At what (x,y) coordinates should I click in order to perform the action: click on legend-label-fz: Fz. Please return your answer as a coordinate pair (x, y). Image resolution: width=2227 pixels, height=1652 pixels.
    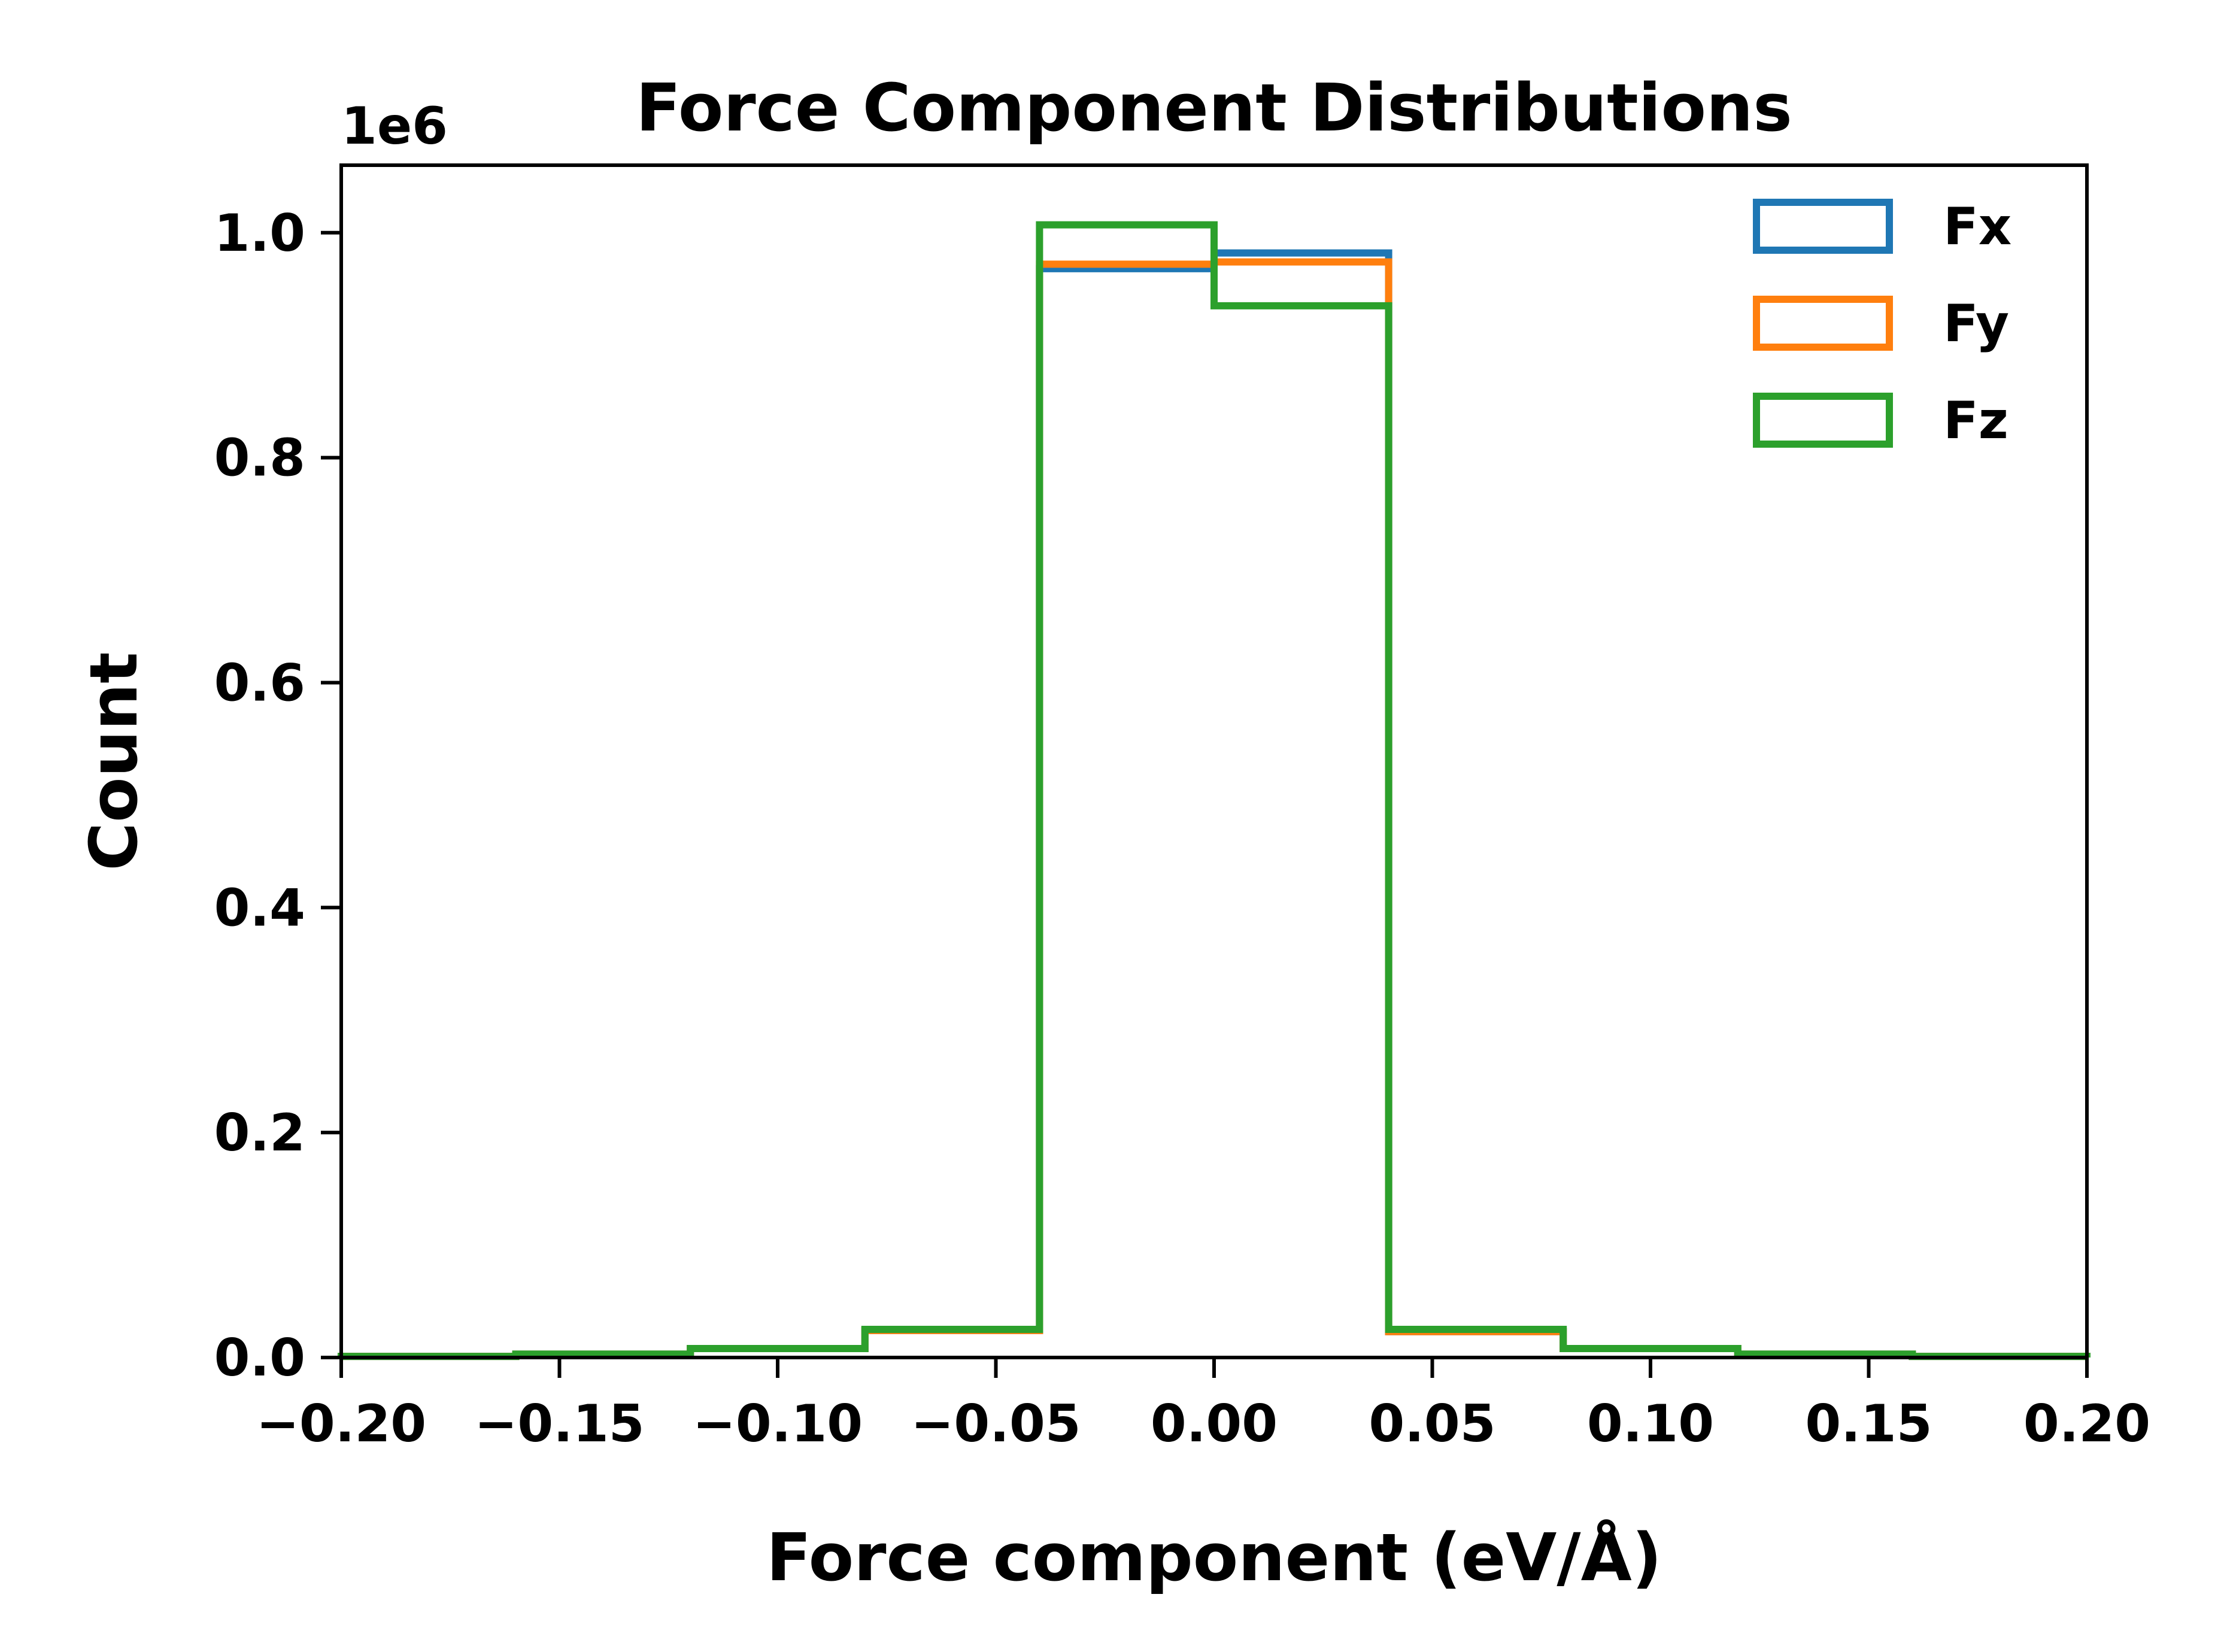
    Looking at the image, I should click on (1975, 421).